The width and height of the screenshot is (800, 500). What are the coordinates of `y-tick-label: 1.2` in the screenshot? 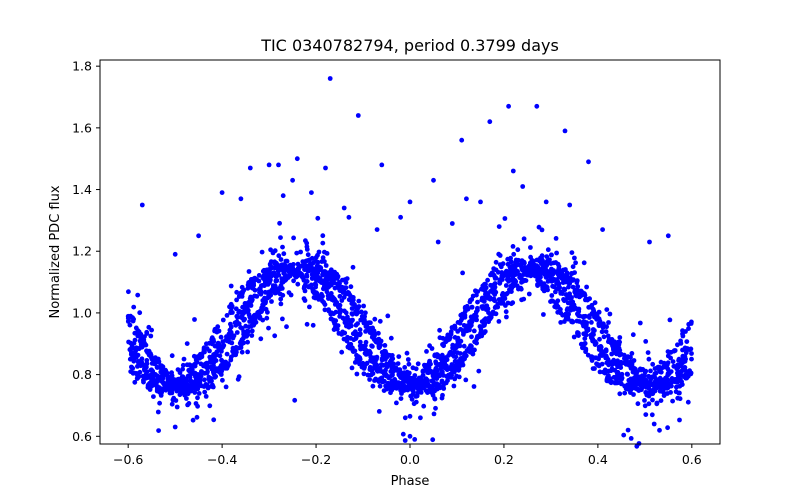 It's located at (82, 251).